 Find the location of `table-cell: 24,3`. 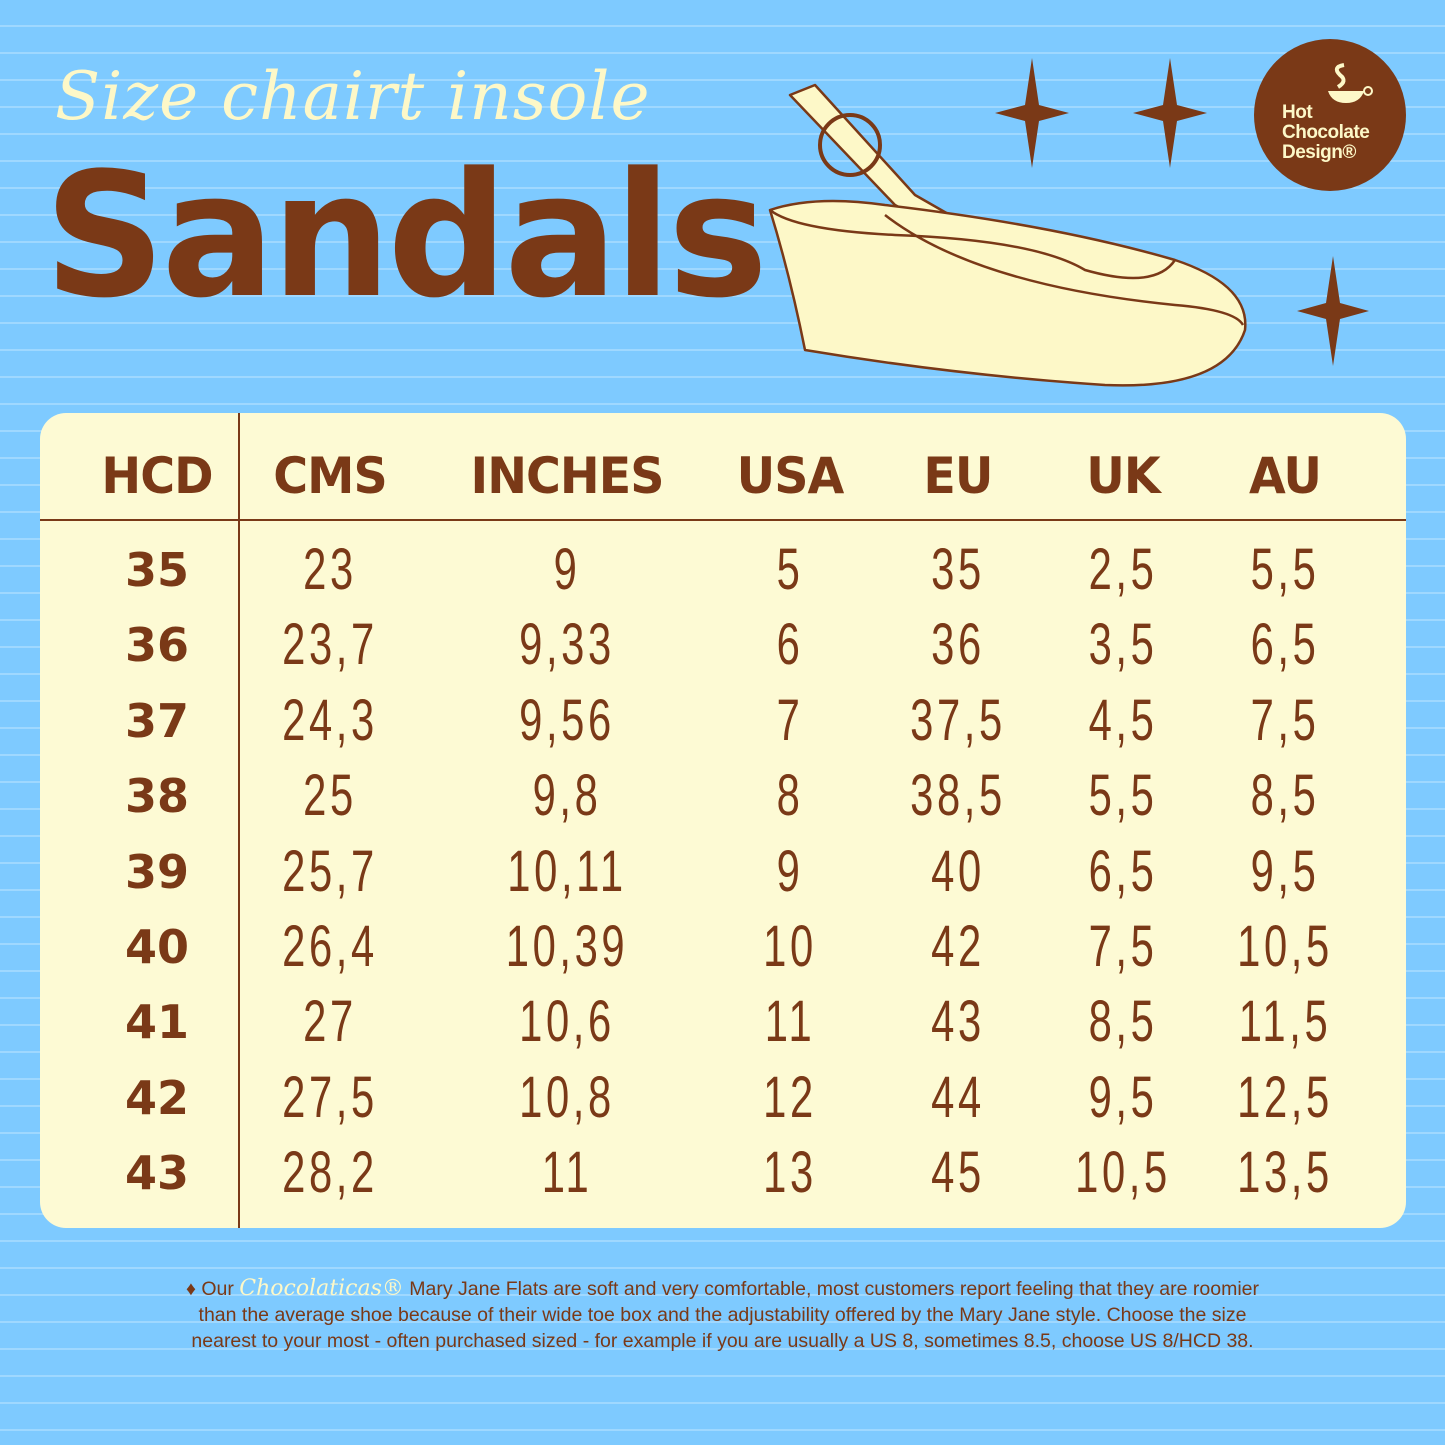

table-cell: 24,3 is located at coordinates (330, 720).